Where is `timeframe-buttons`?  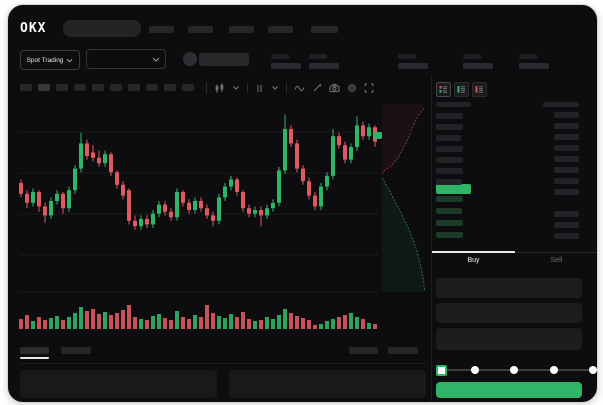
timeframe-buttons is located at coordinates (107, 87).